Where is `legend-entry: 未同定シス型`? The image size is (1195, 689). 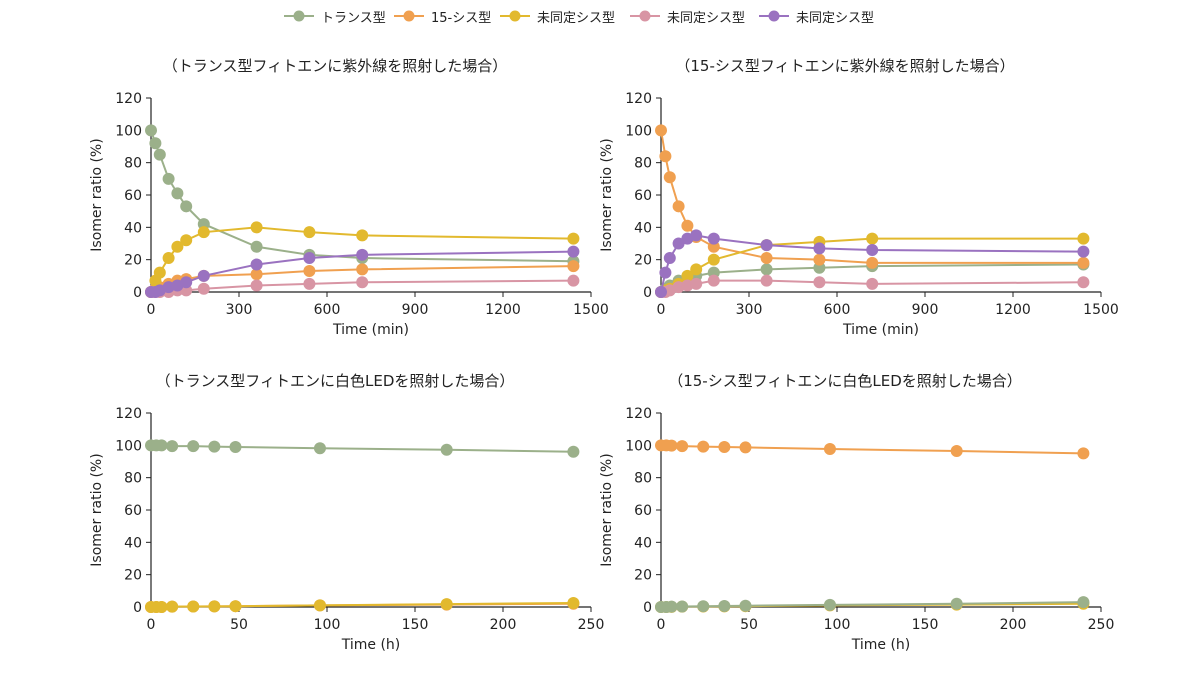 legend-entry: 未同定シス型 is located at coordinates (687, 16).